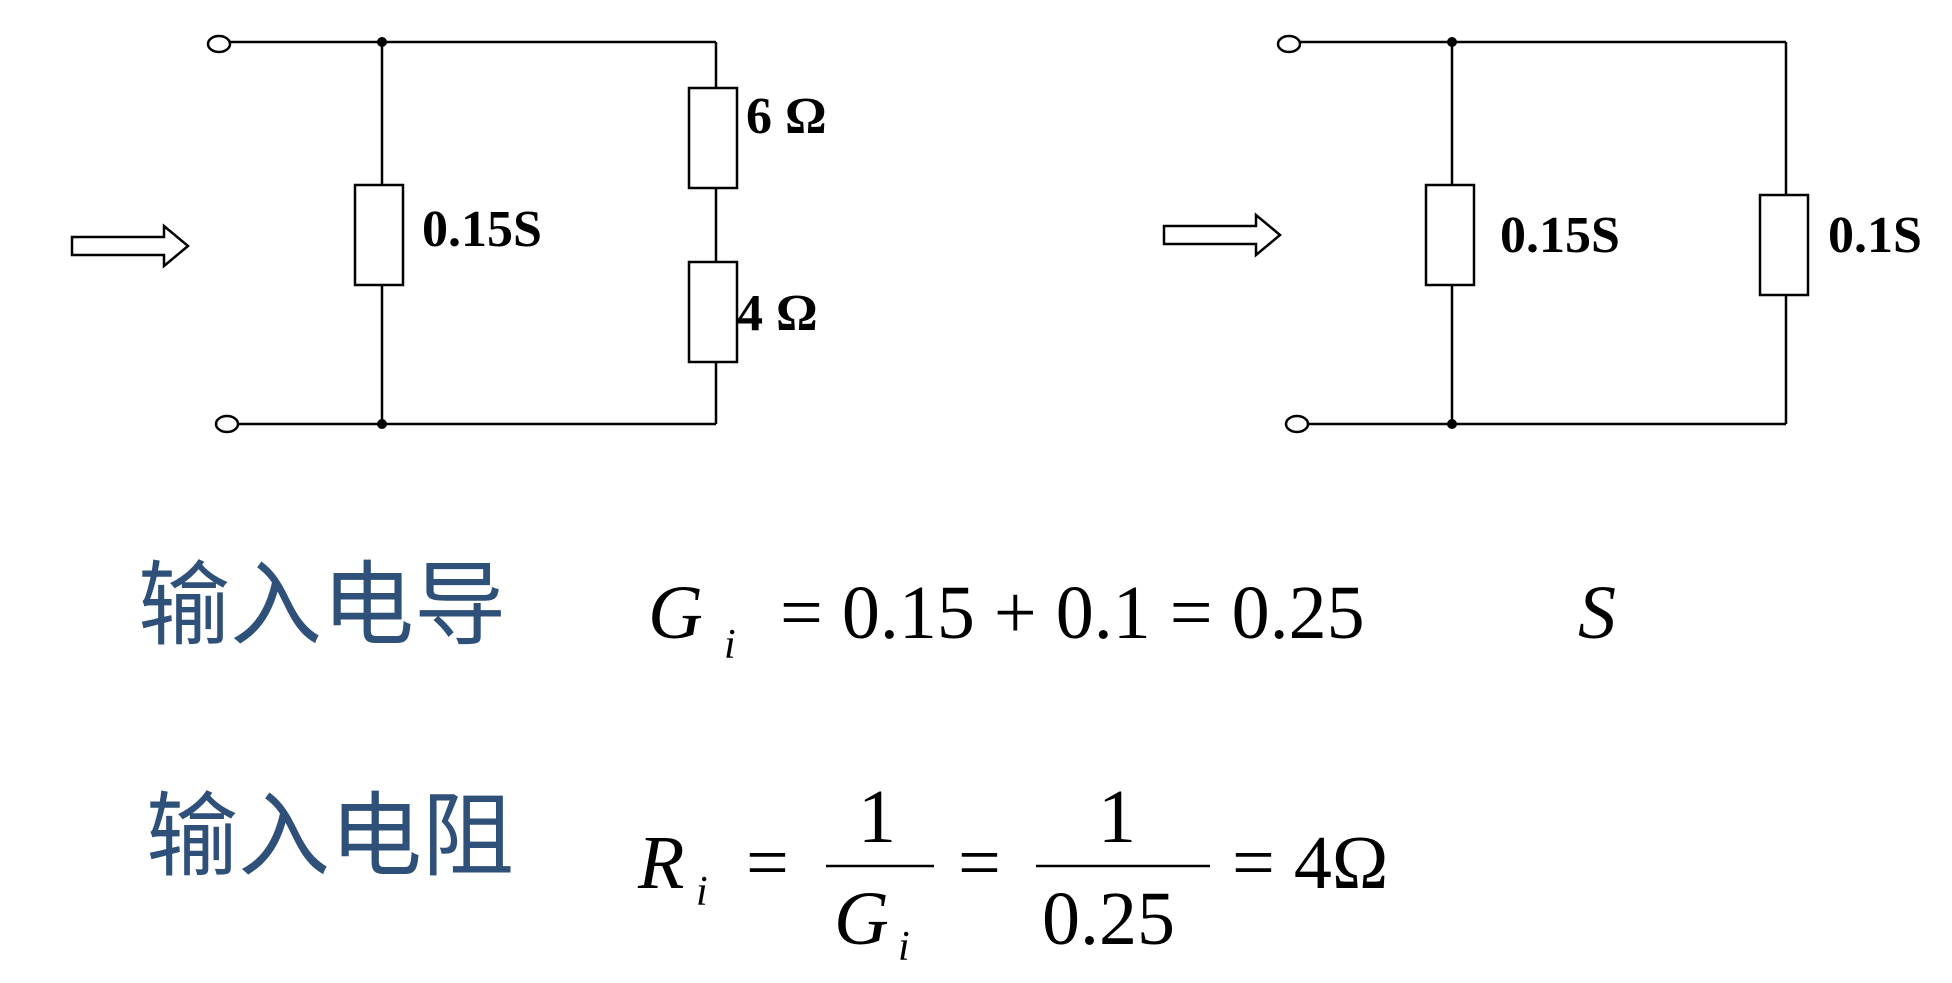 This screenshot has height=983, width=1952. Describe the element at coordinates (1117, 817) in the screenshot. I see `fraction2-numerator: 1` at that location.